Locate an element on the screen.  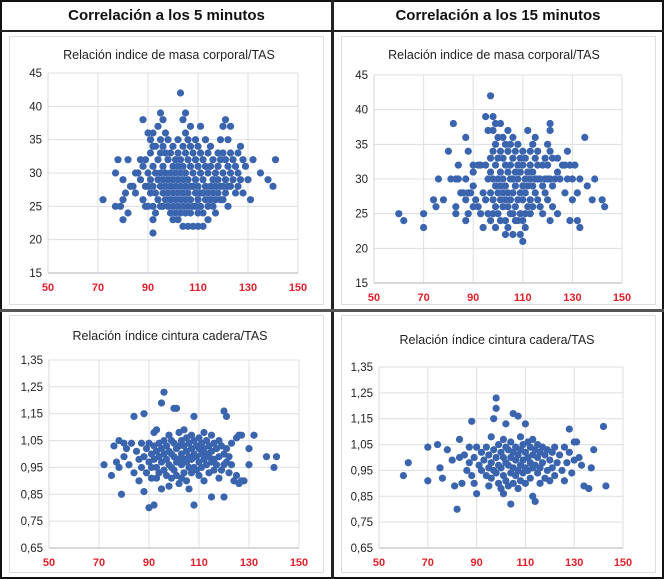
y-tick-label: 0,65 is located at coordinates (32, 549).